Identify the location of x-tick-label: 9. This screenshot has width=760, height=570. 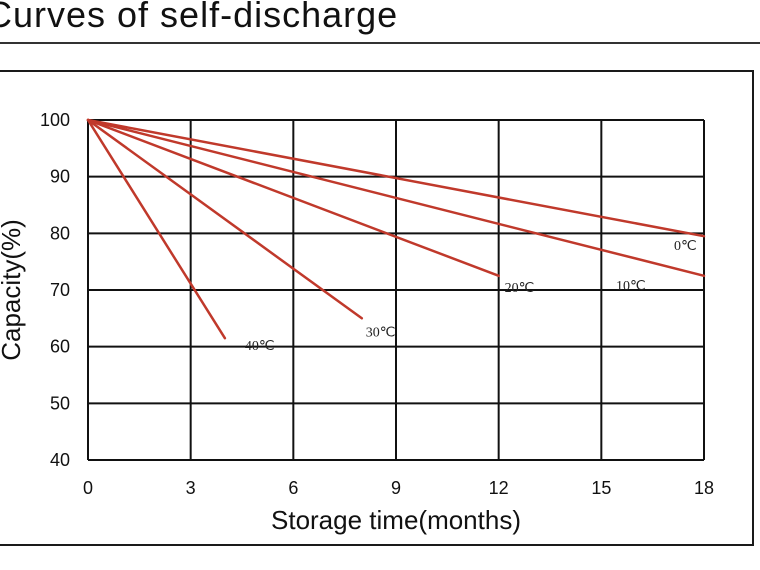
(396, 488).